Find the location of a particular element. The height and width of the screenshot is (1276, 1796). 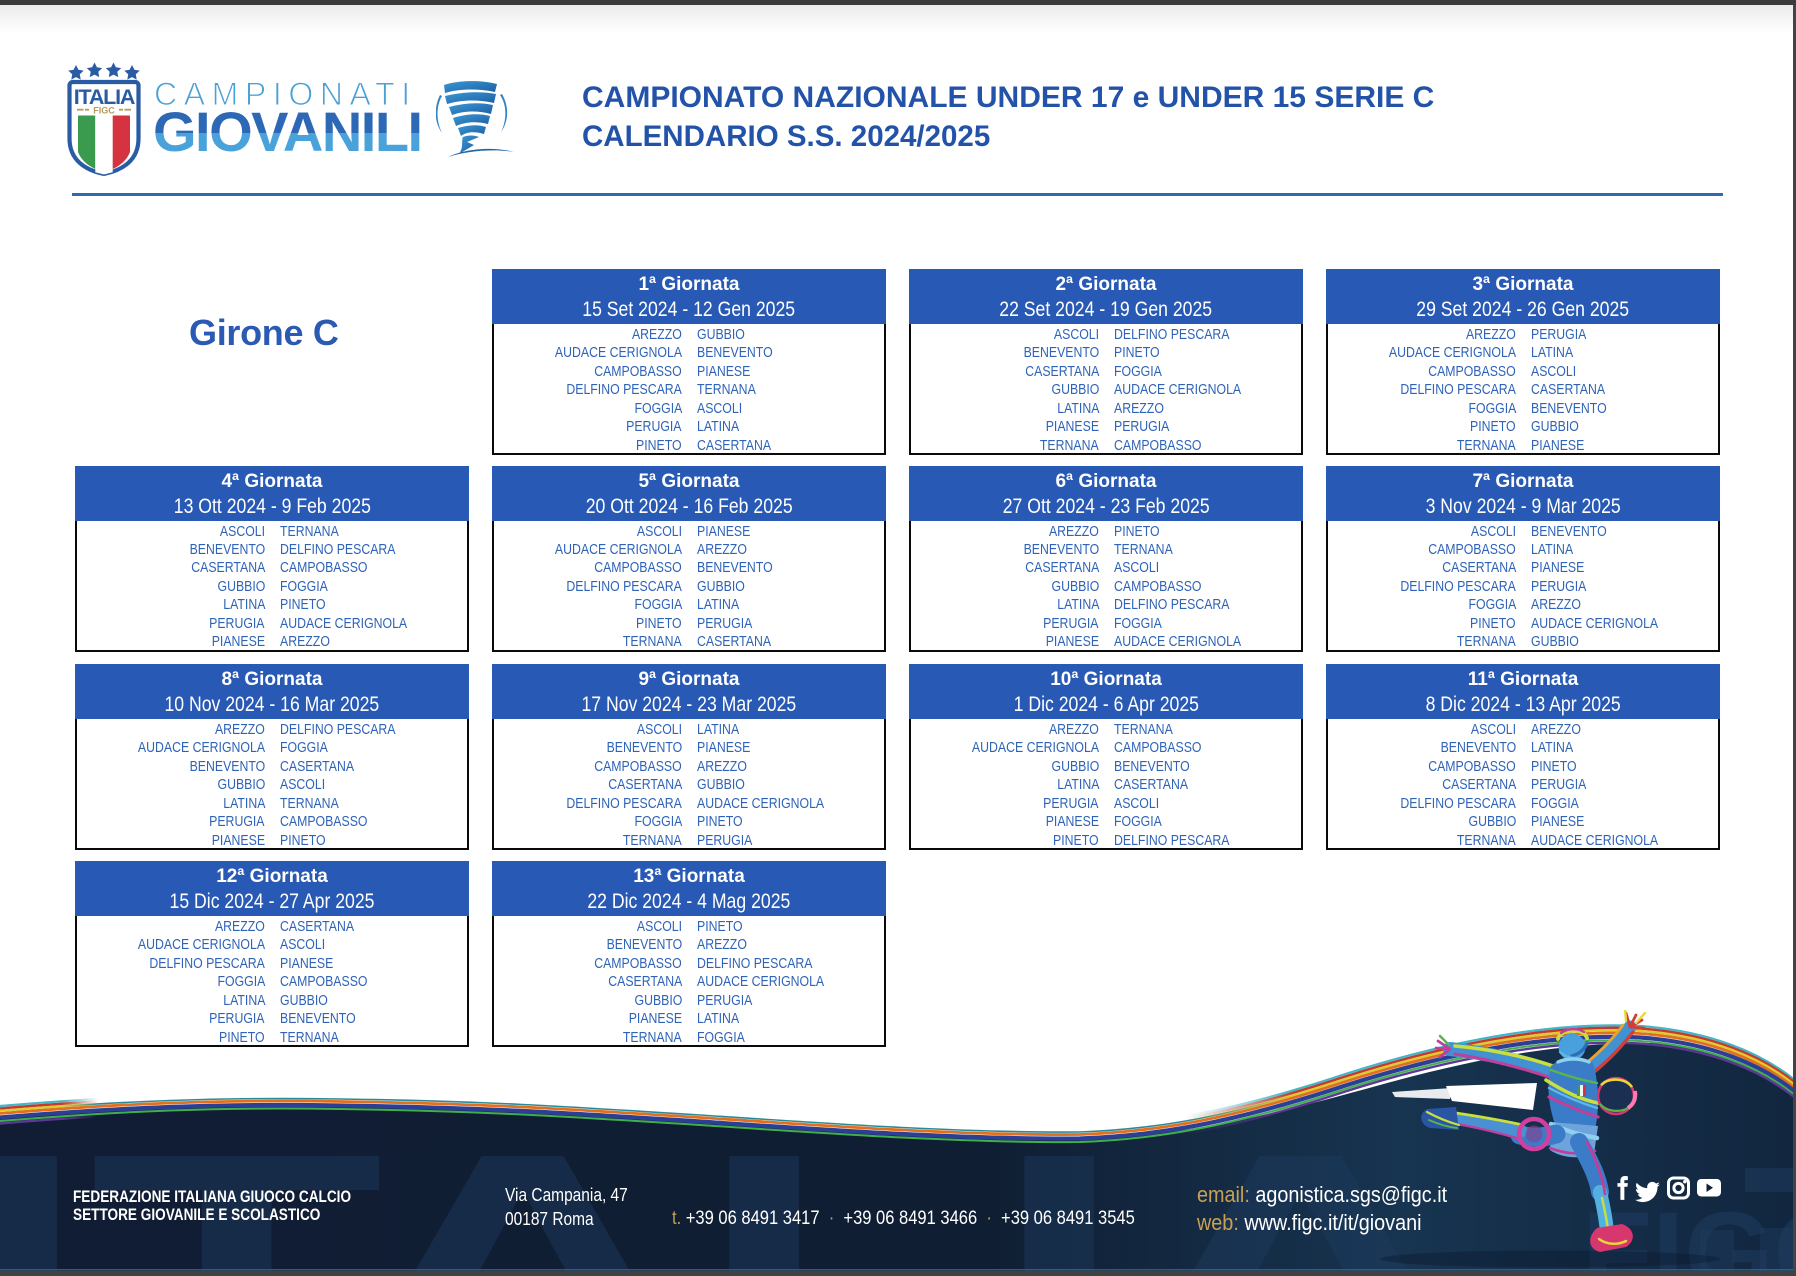

svg-text: ITALIA is located at coordinates (104, 97).